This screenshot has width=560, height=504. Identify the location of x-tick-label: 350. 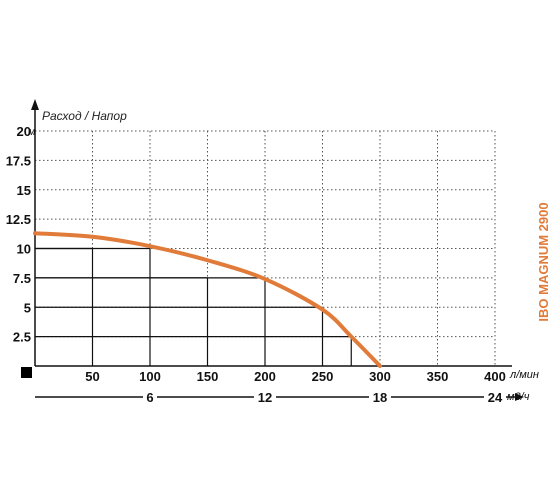
(438, 376).